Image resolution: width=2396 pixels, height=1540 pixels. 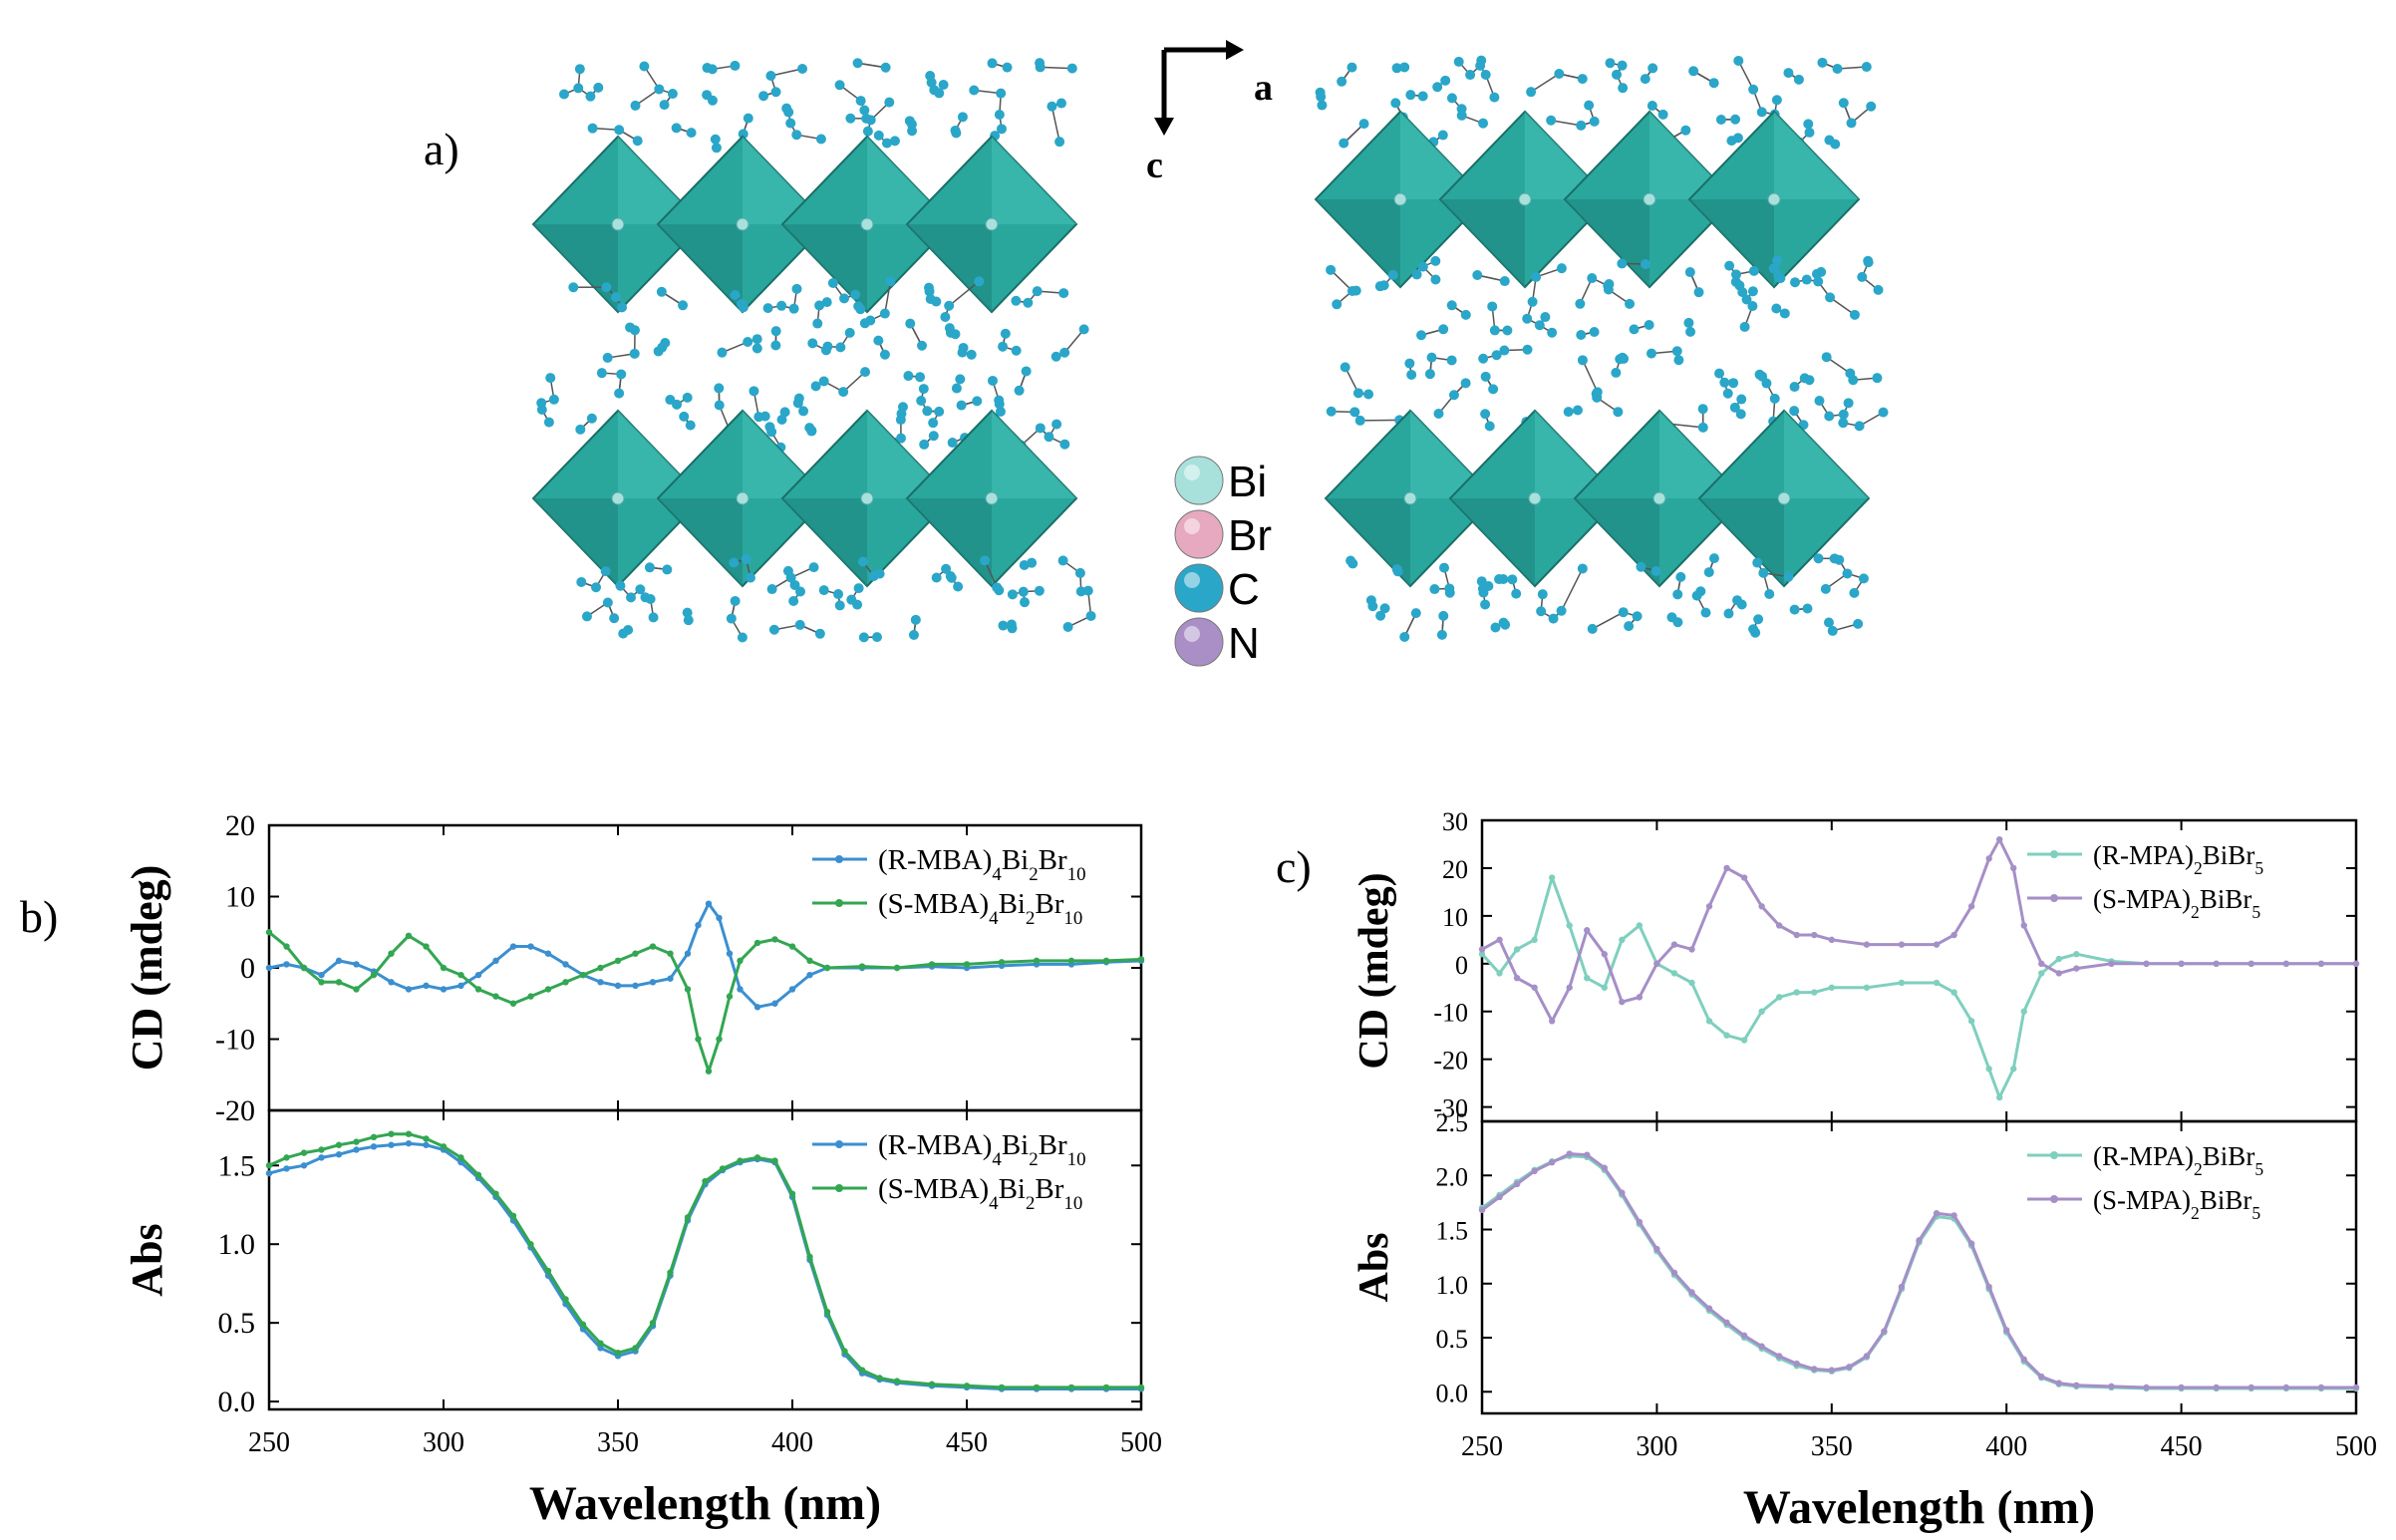 What do you see at coordinates (147, 1259) in the screenshot?
I see `y-axis-label: Abs` at bounding box center [147, 1259].